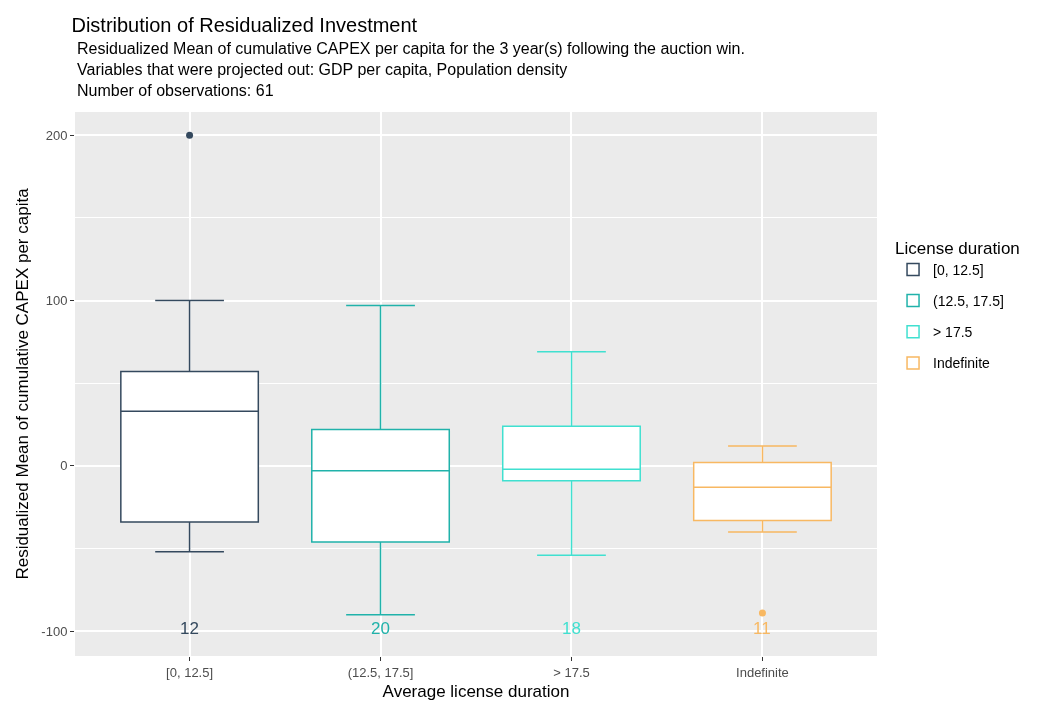  I want to click on y-tick-label: -100, so click(54, 631).